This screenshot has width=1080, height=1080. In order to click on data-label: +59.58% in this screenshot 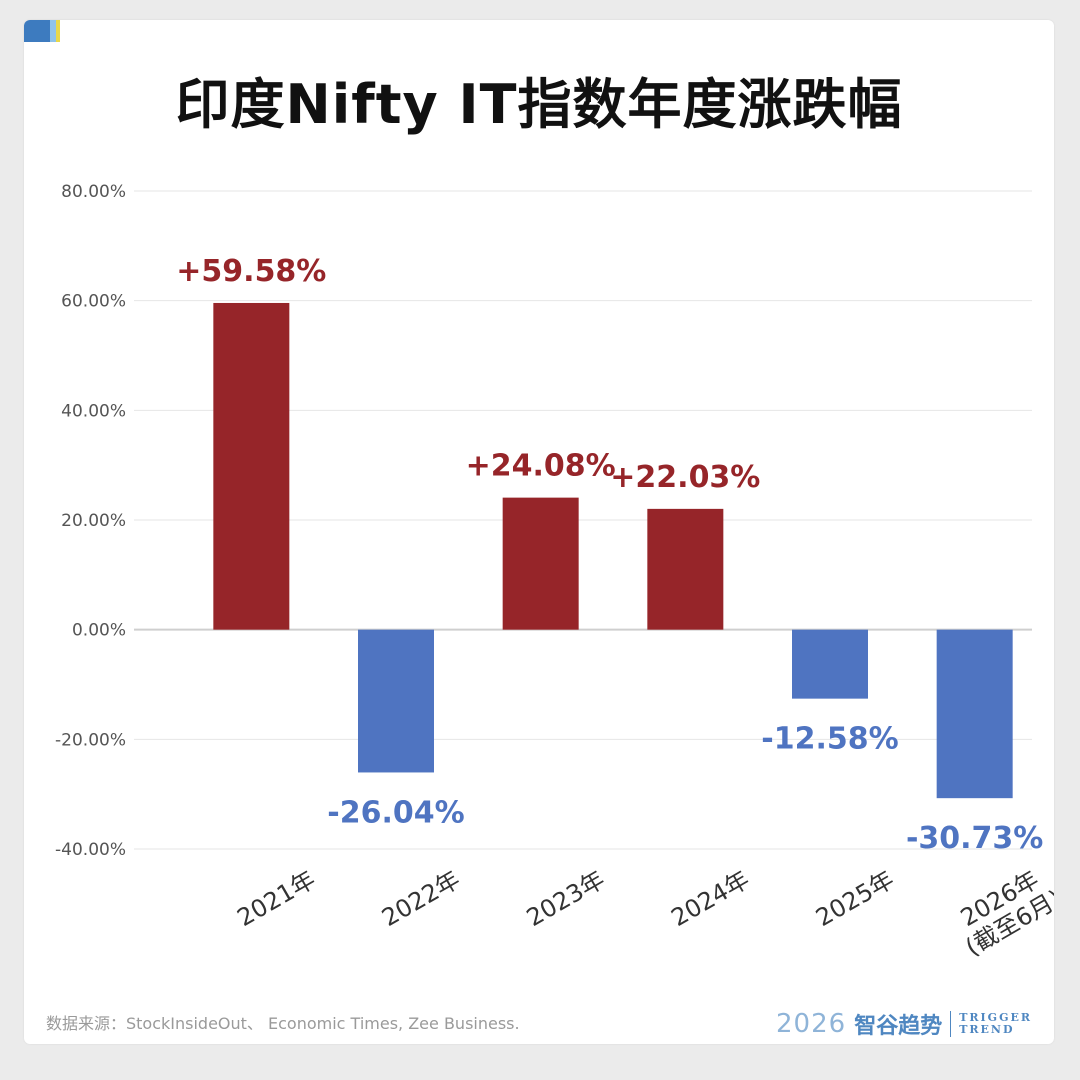, I will do `click(251, 271)`.